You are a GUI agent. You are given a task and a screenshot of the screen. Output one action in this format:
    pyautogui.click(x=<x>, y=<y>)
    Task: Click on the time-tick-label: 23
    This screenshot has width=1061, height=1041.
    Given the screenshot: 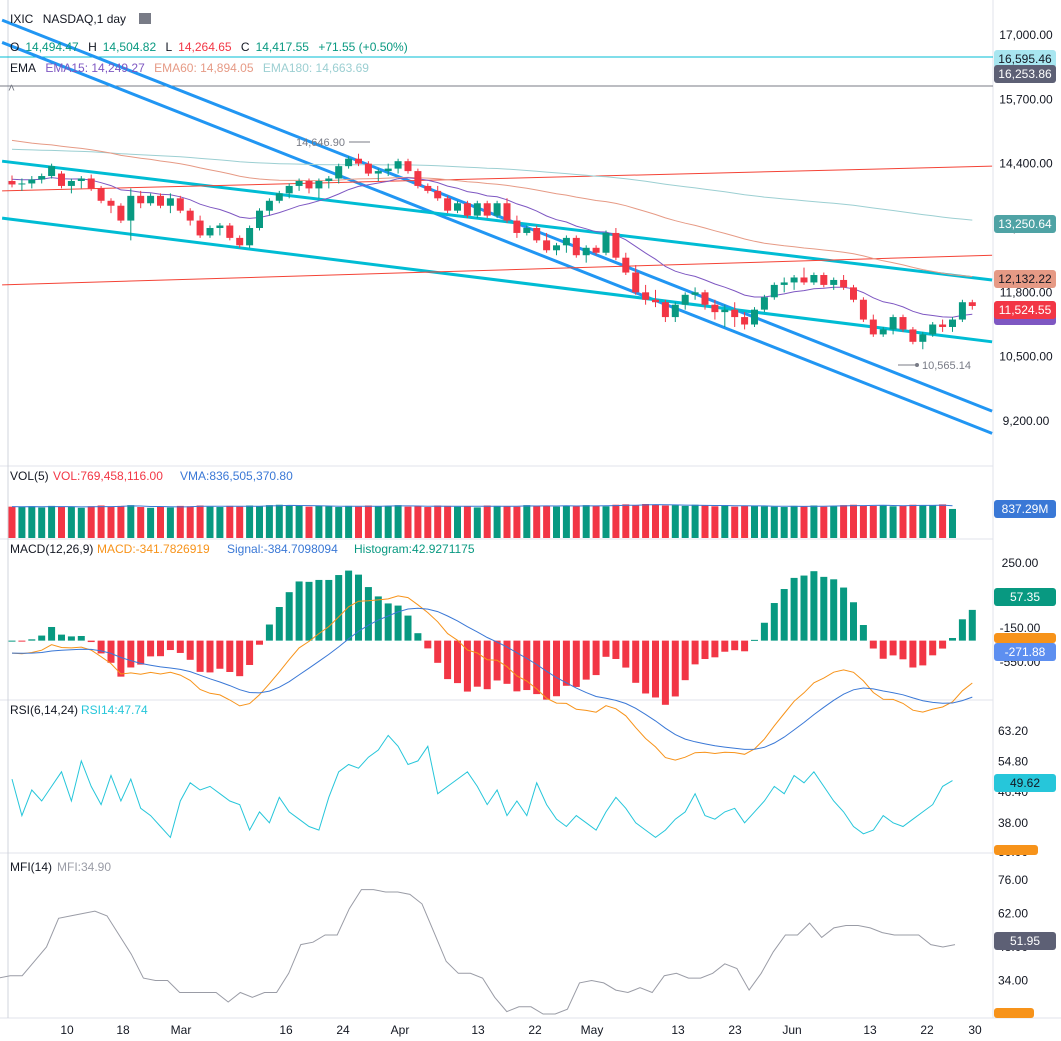 What is the action you would take?
    pyautogui.click(x=735, y=1030)
    